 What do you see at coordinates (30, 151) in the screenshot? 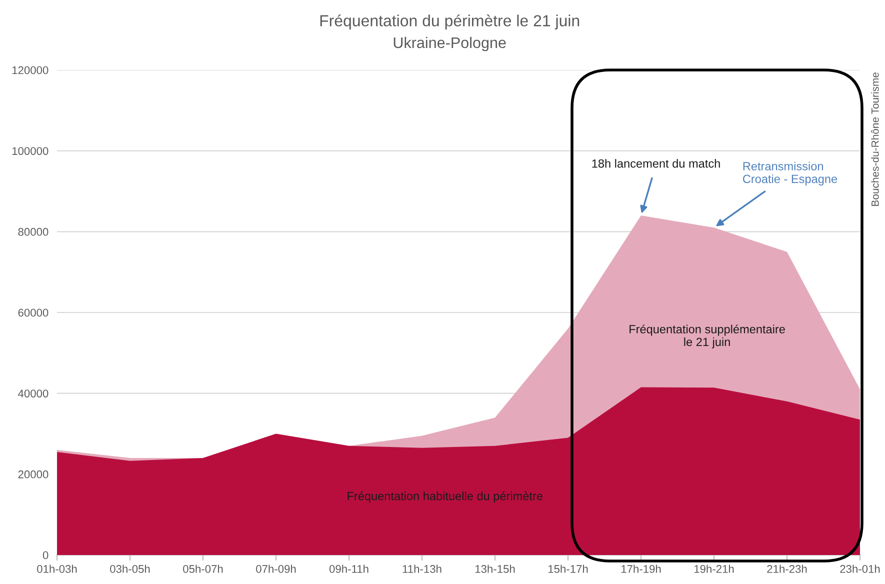
I see `y-tick-label: 100000` at bounding box center [30, 151].